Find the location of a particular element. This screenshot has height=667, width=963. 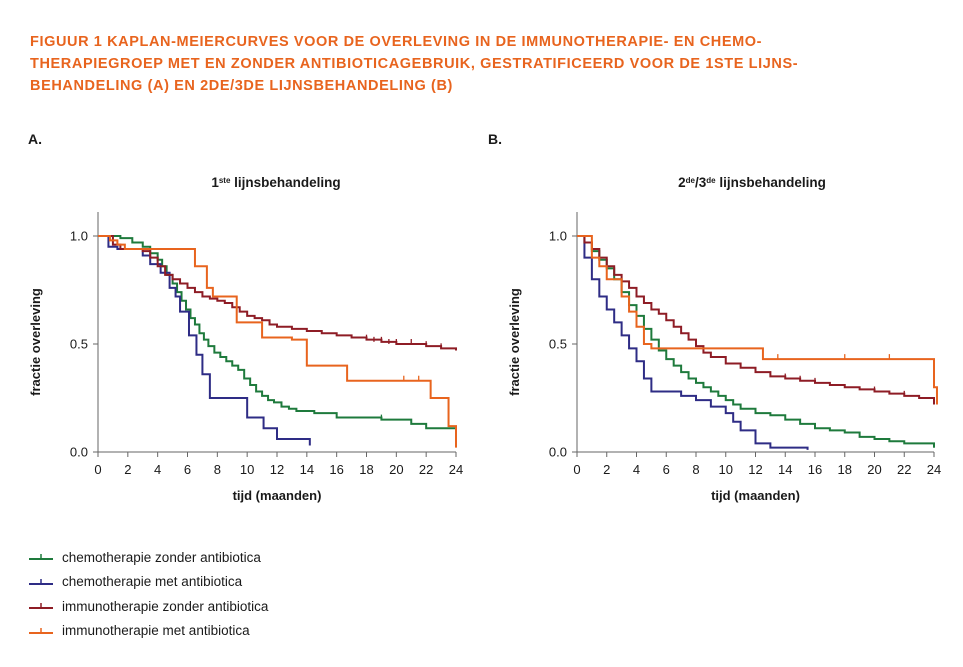

legend-label: chemotherapie zonder antibiotica is located at coordinates (161, 557).